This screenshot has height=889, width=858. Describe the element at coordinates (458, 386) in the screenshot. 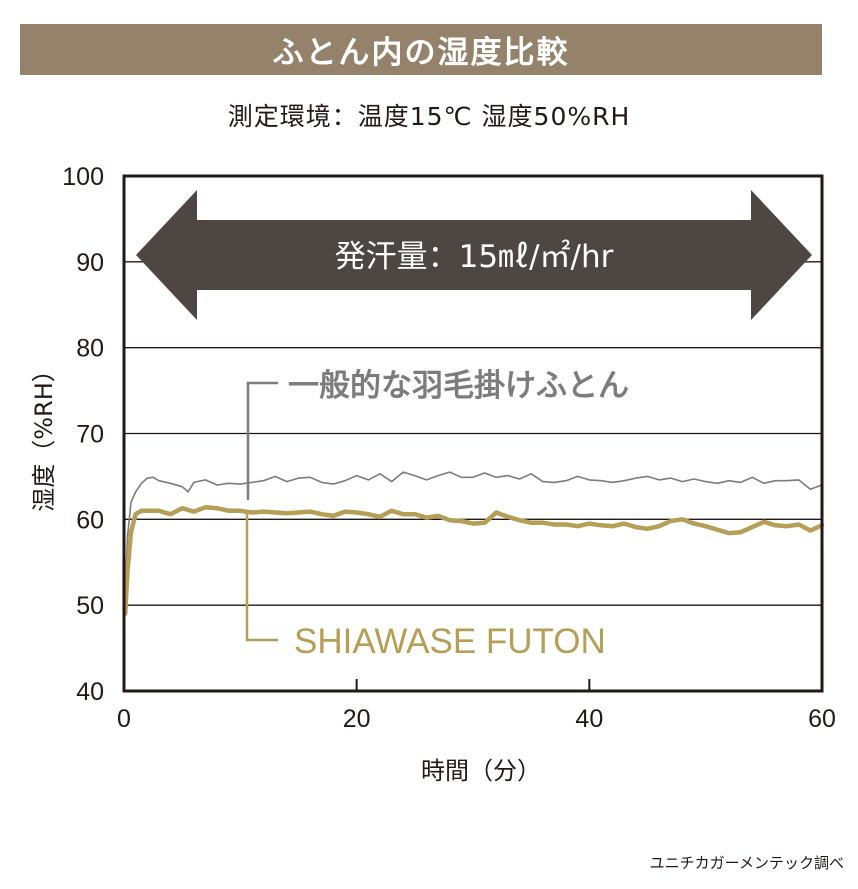

I see `series-label-conventional: 一般的な羽毛掛けふとん` at that location.